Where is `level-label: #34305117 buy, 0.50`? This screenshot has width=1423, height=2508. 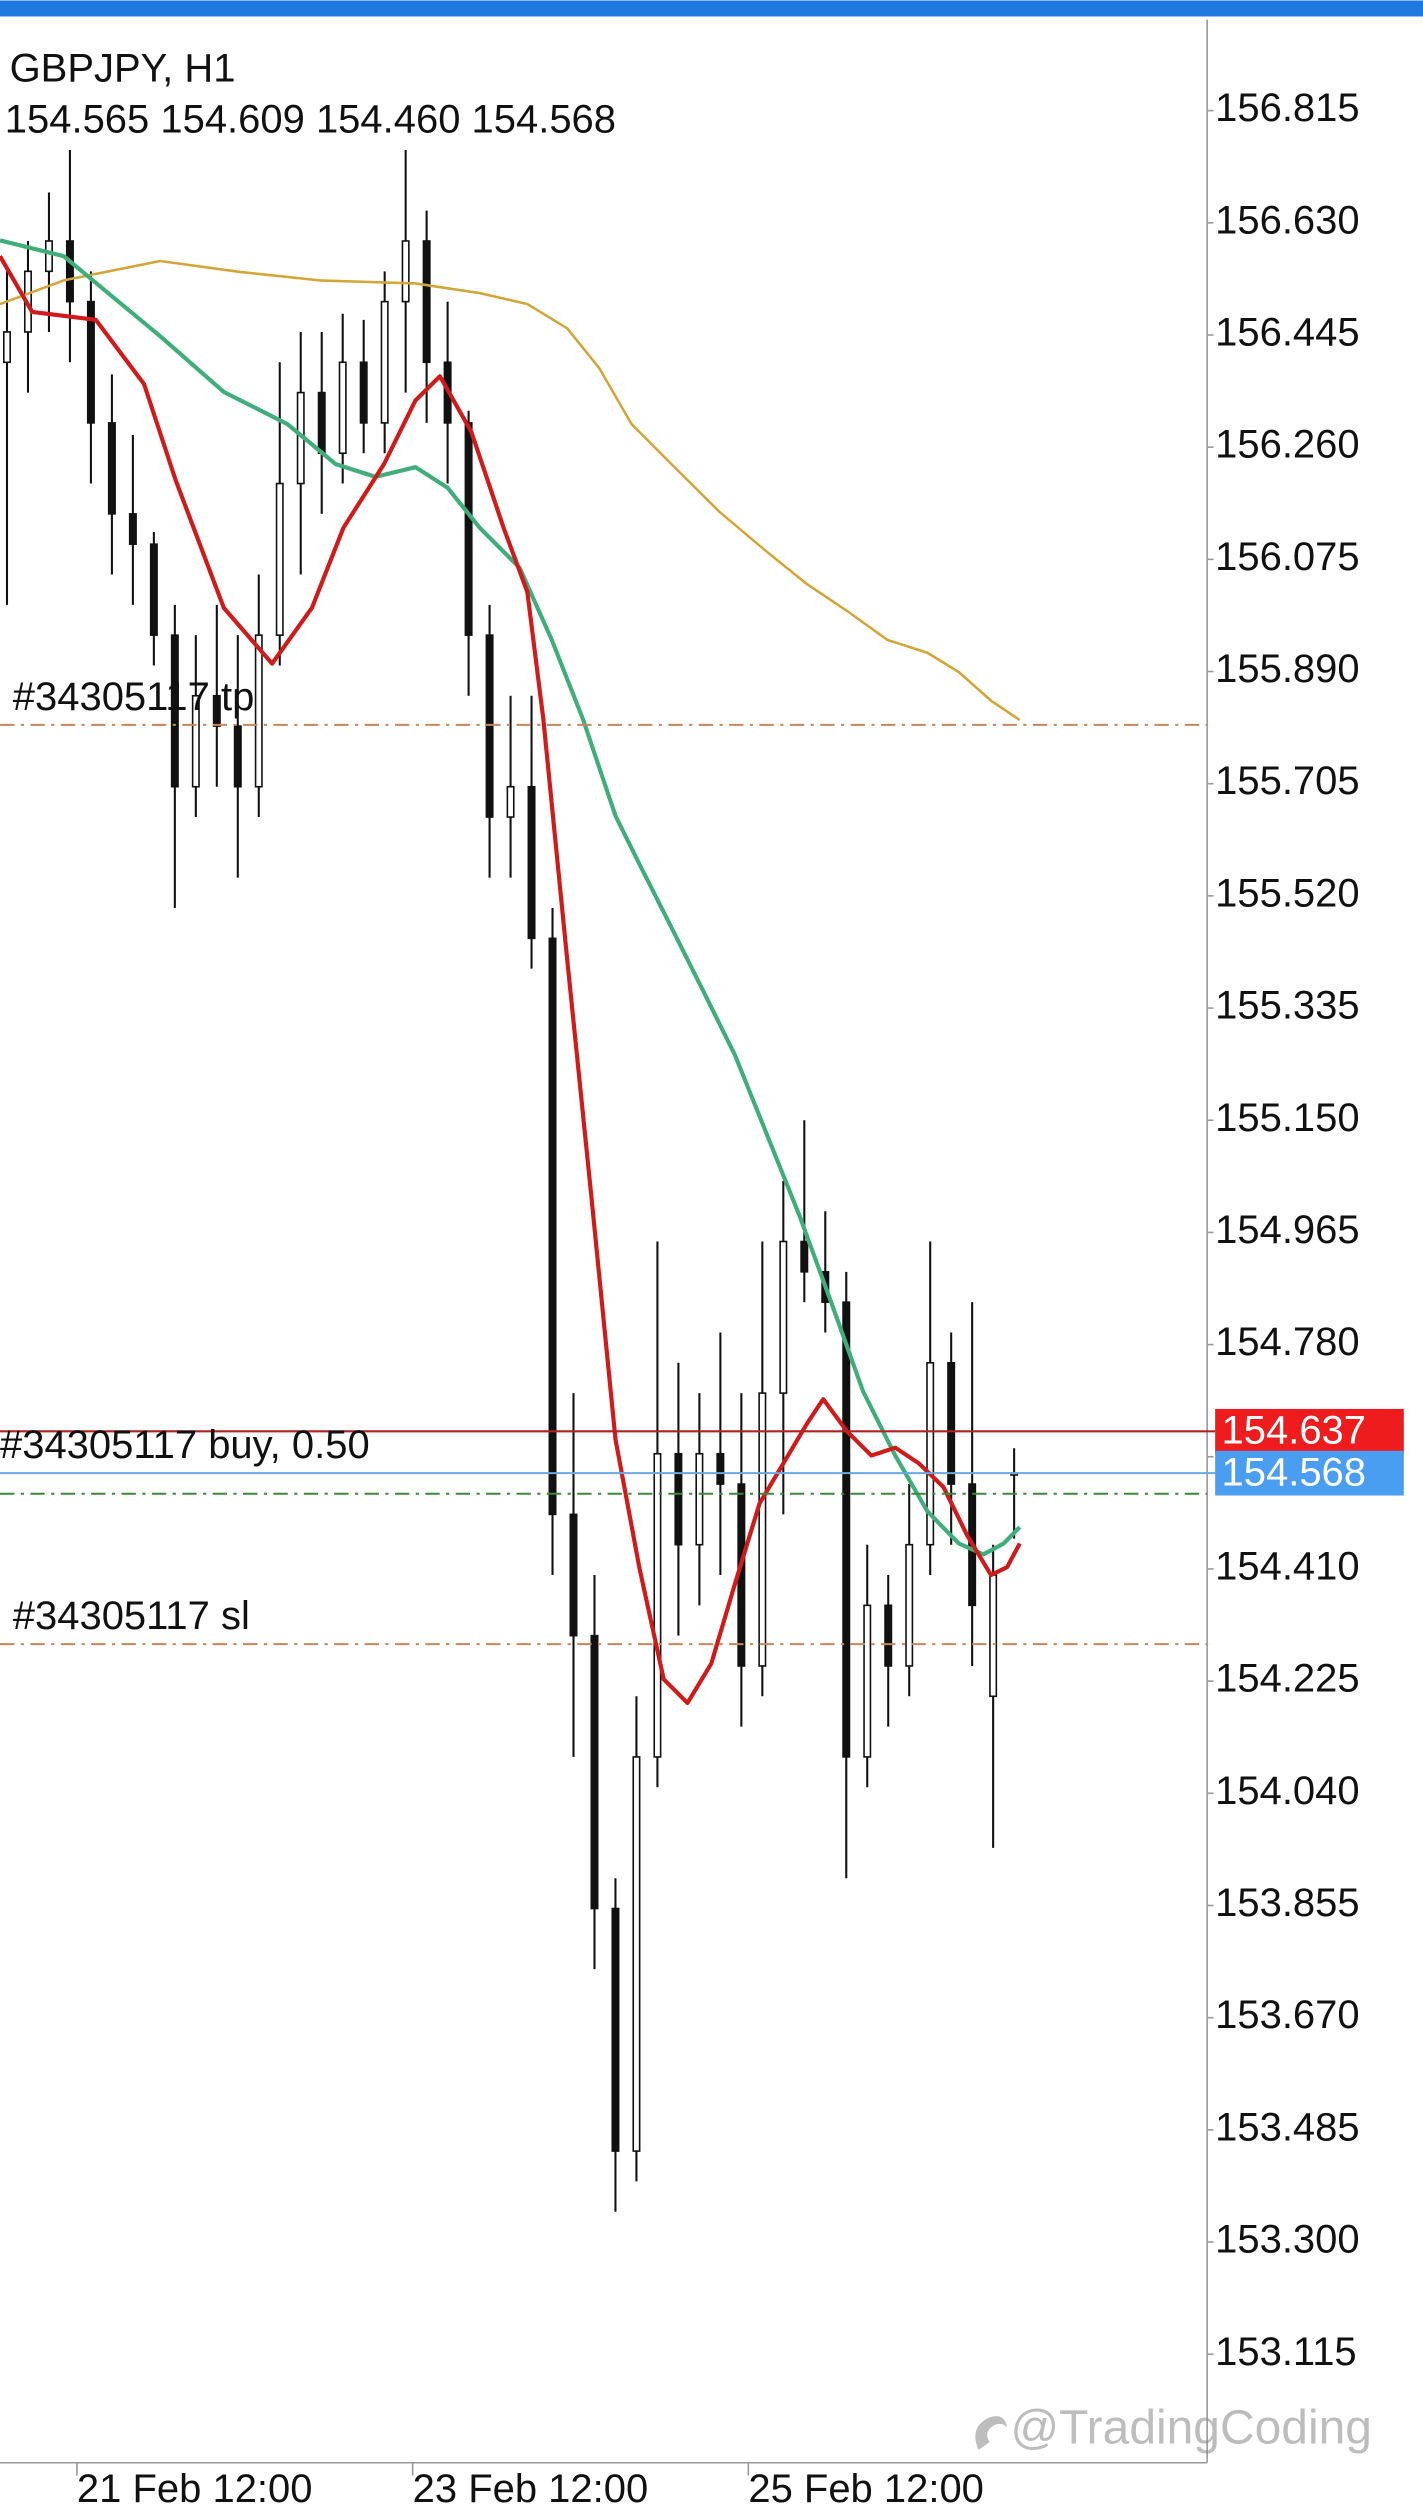
level-label: #34305117 buy, 0.50 is located at coordinates (185, 1445).